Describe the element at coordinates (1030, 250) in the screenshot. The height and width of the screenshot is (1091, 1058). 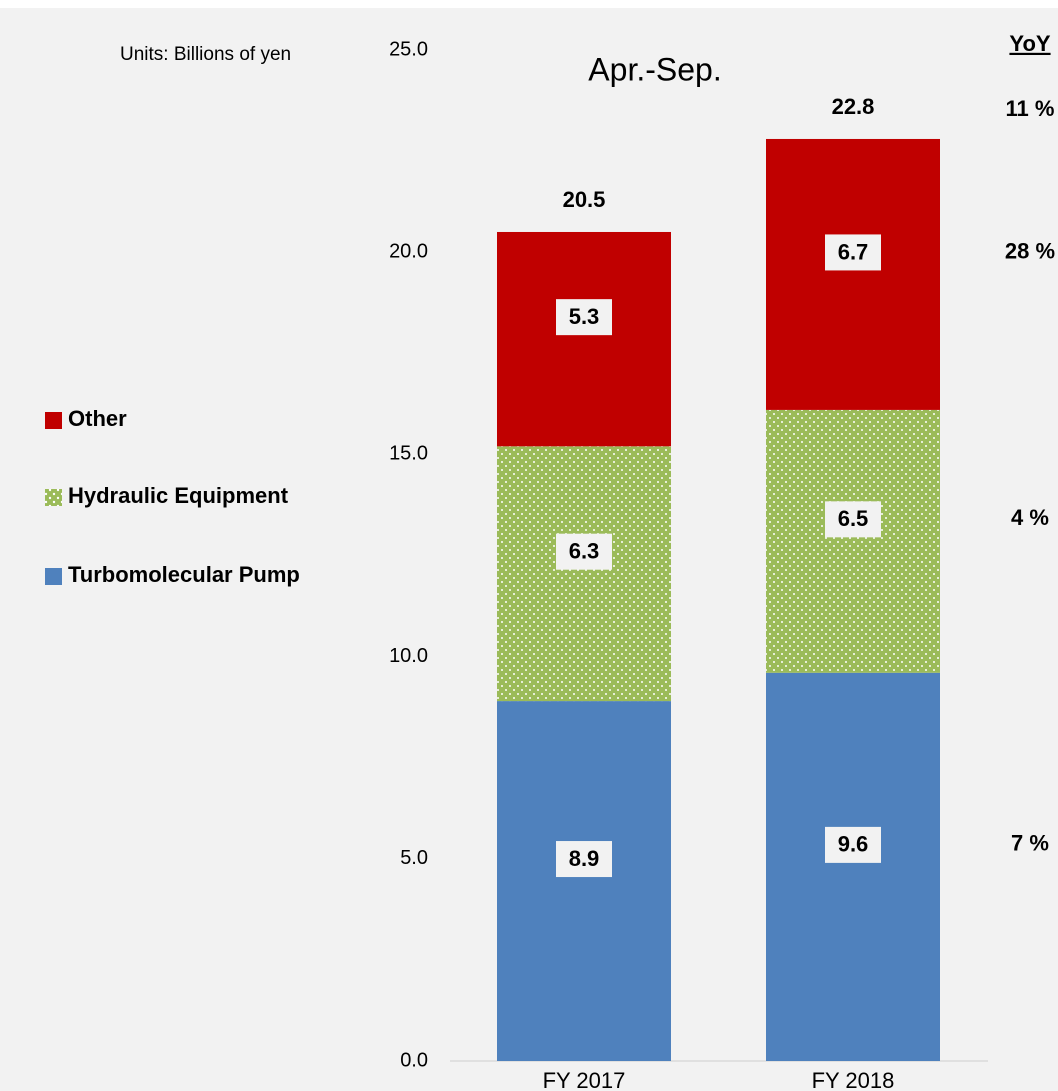
I see `yoy-label: 28 %` at that location.